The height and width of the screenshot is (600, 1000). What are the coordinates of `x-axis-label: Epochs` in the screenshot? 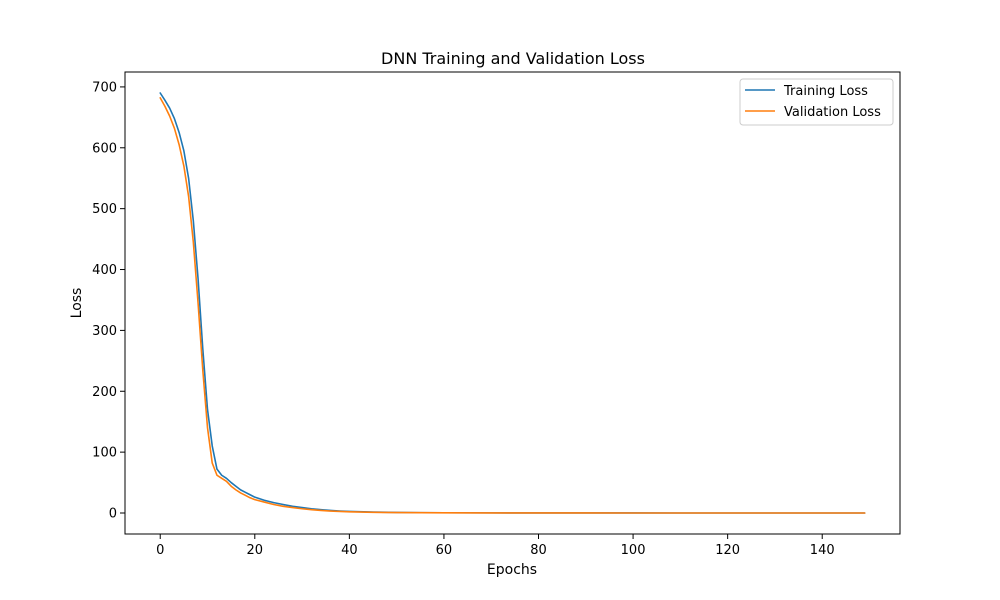 It's located at (512, 570).